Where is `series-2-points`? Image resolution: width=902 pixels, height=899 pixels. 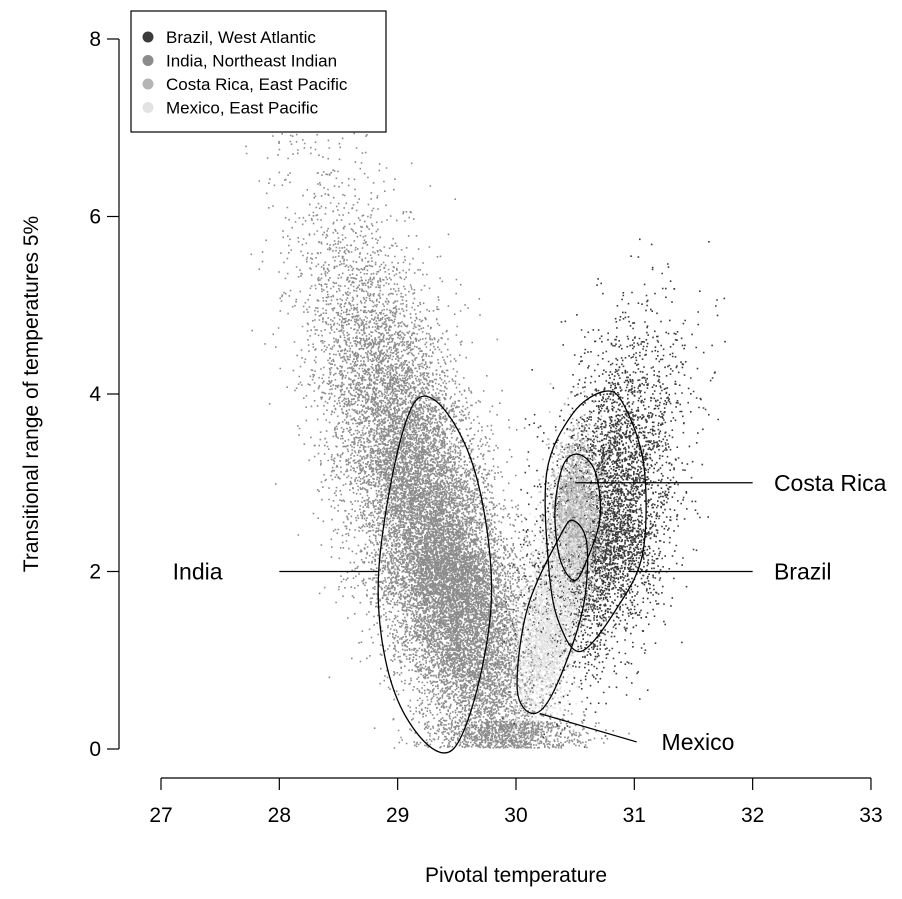 series-2-points is located at coordinates (579, 507).